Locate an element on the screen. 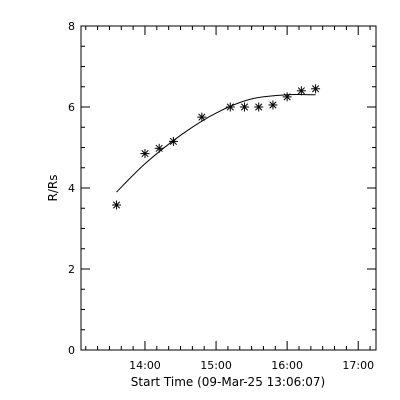  x-tick-label: 15:00 is located at coordinates (216, 365).